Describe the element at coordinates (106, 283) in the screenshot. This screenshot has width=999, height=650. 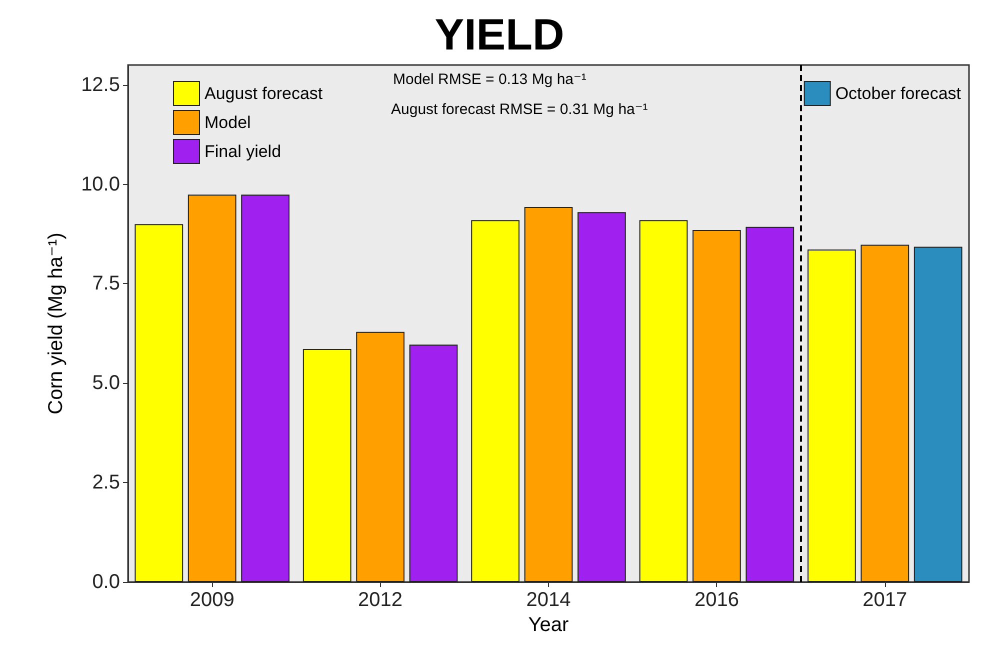
I see `y-tick-label: 7.5` at that location.